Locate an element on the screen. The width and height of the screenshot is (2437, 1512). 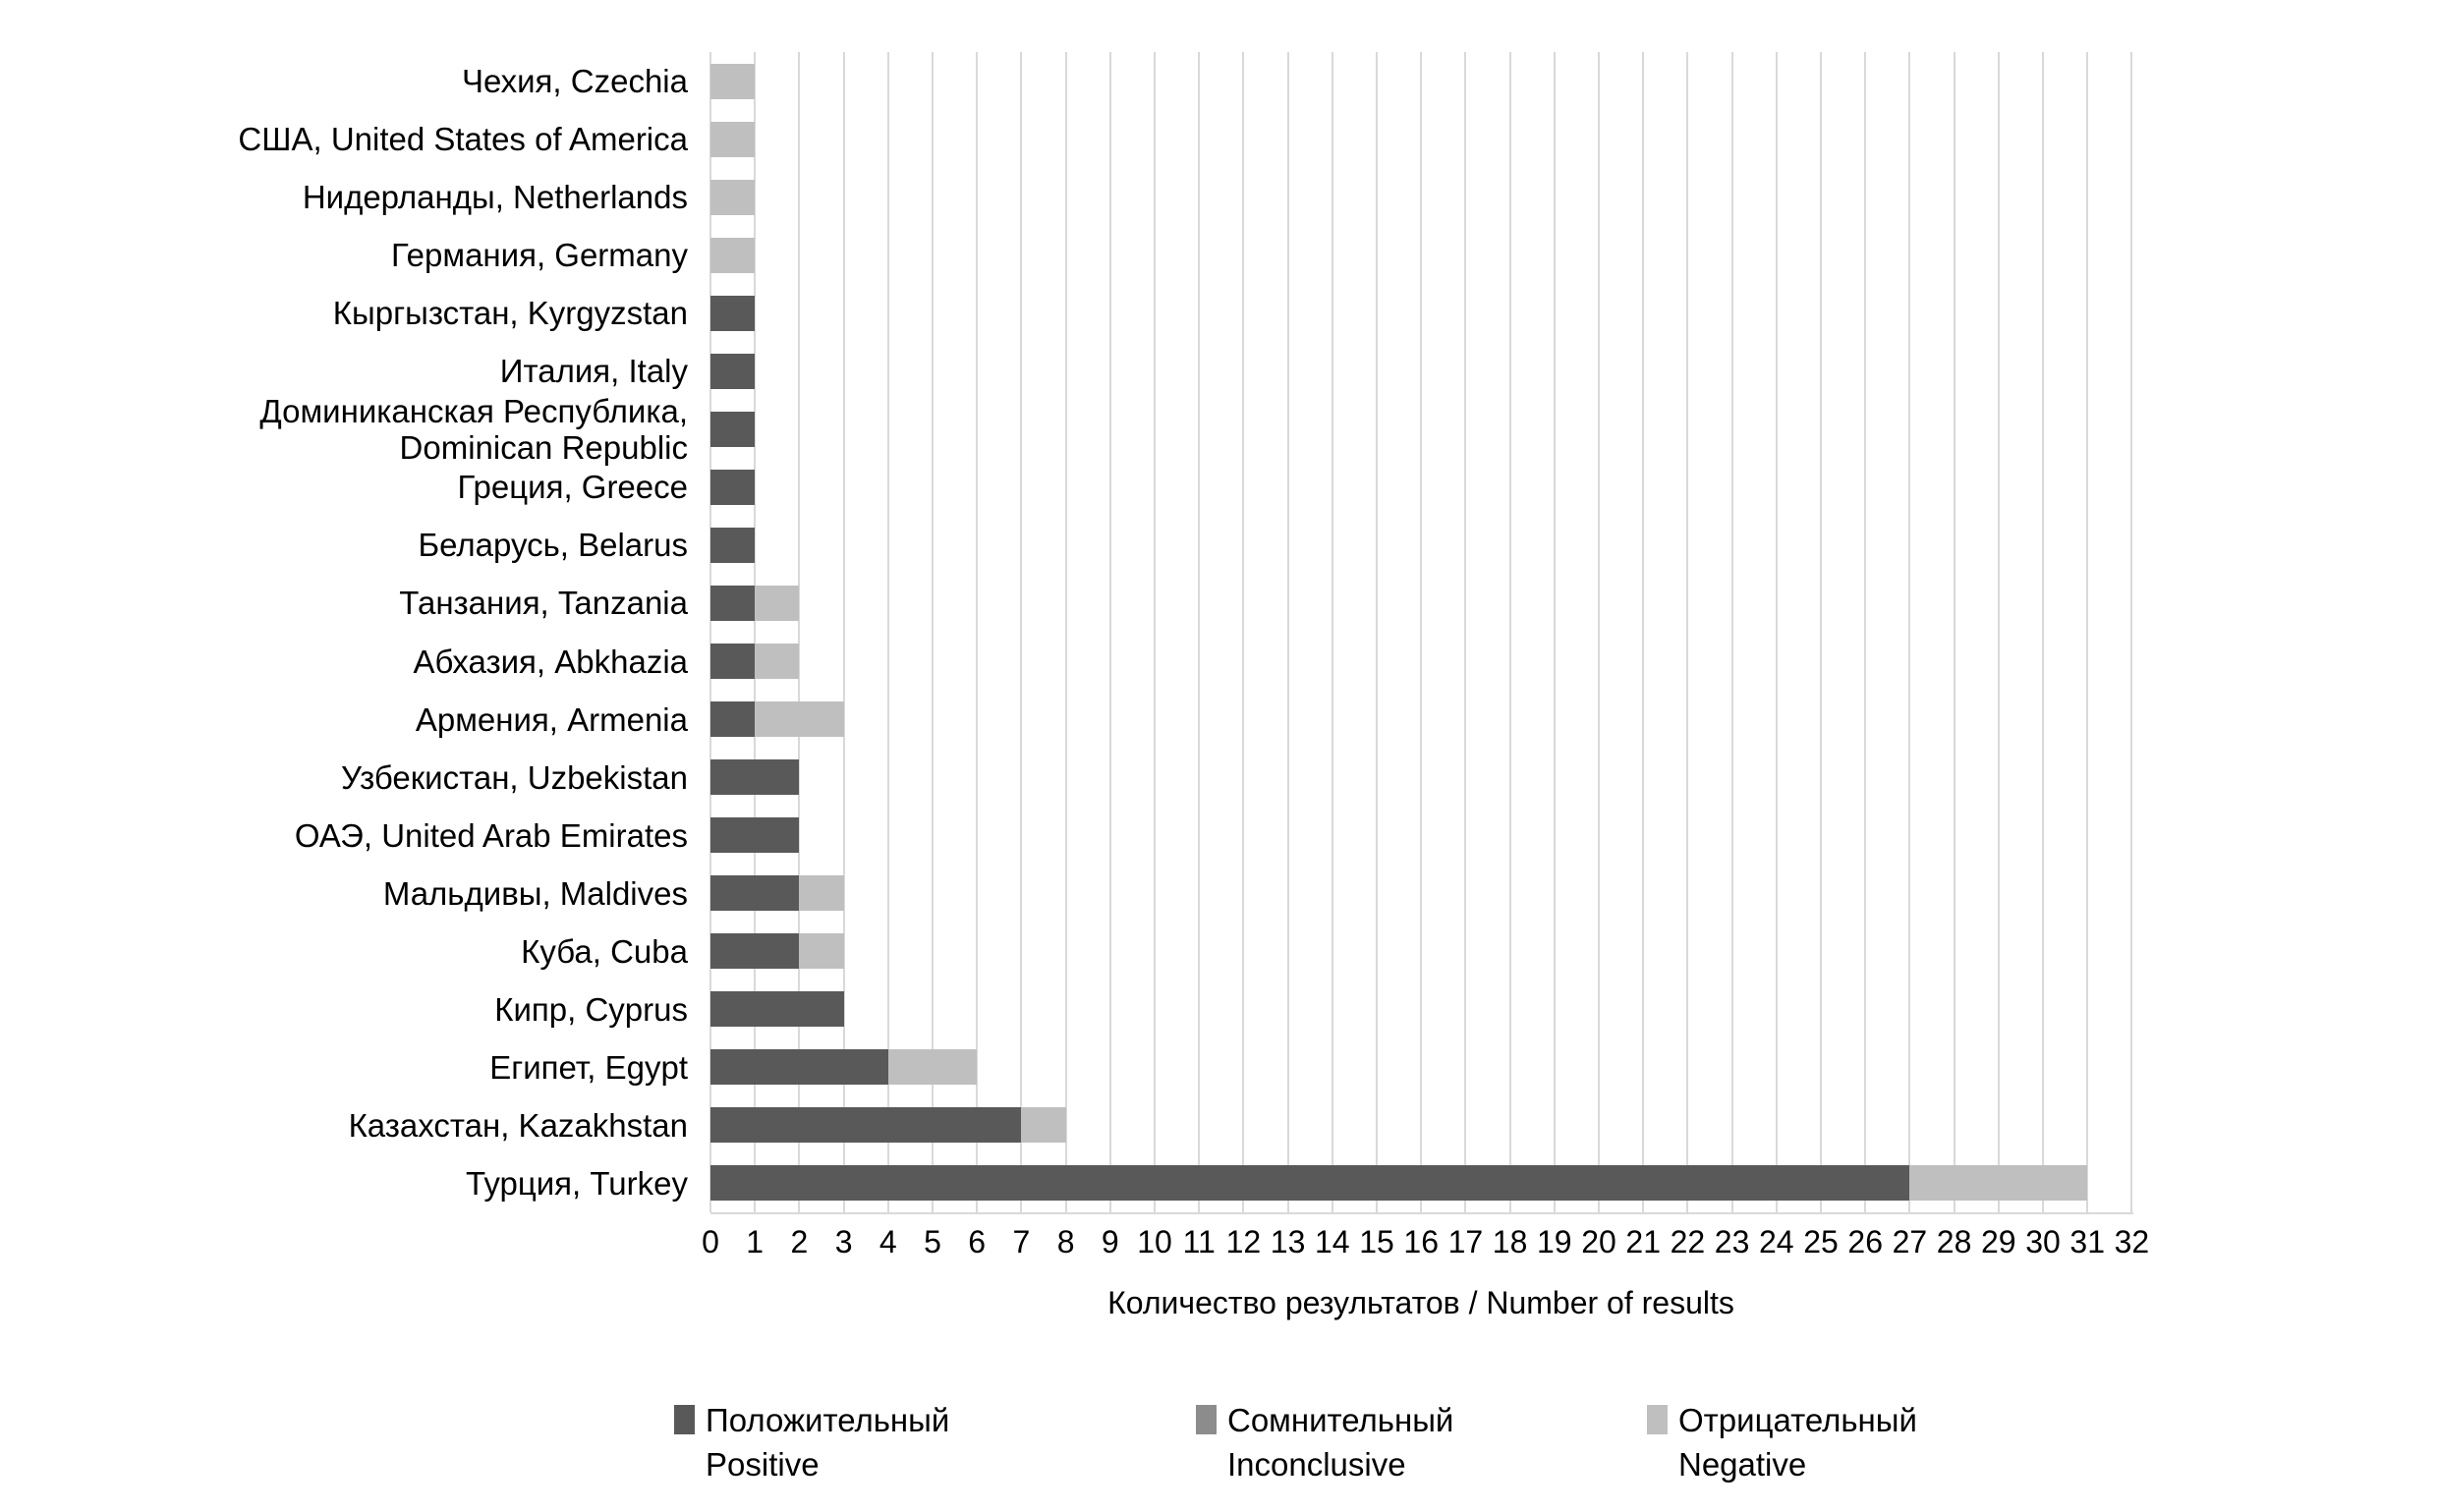
category-label: Италия, Italy is located at coordinates (593, 371).